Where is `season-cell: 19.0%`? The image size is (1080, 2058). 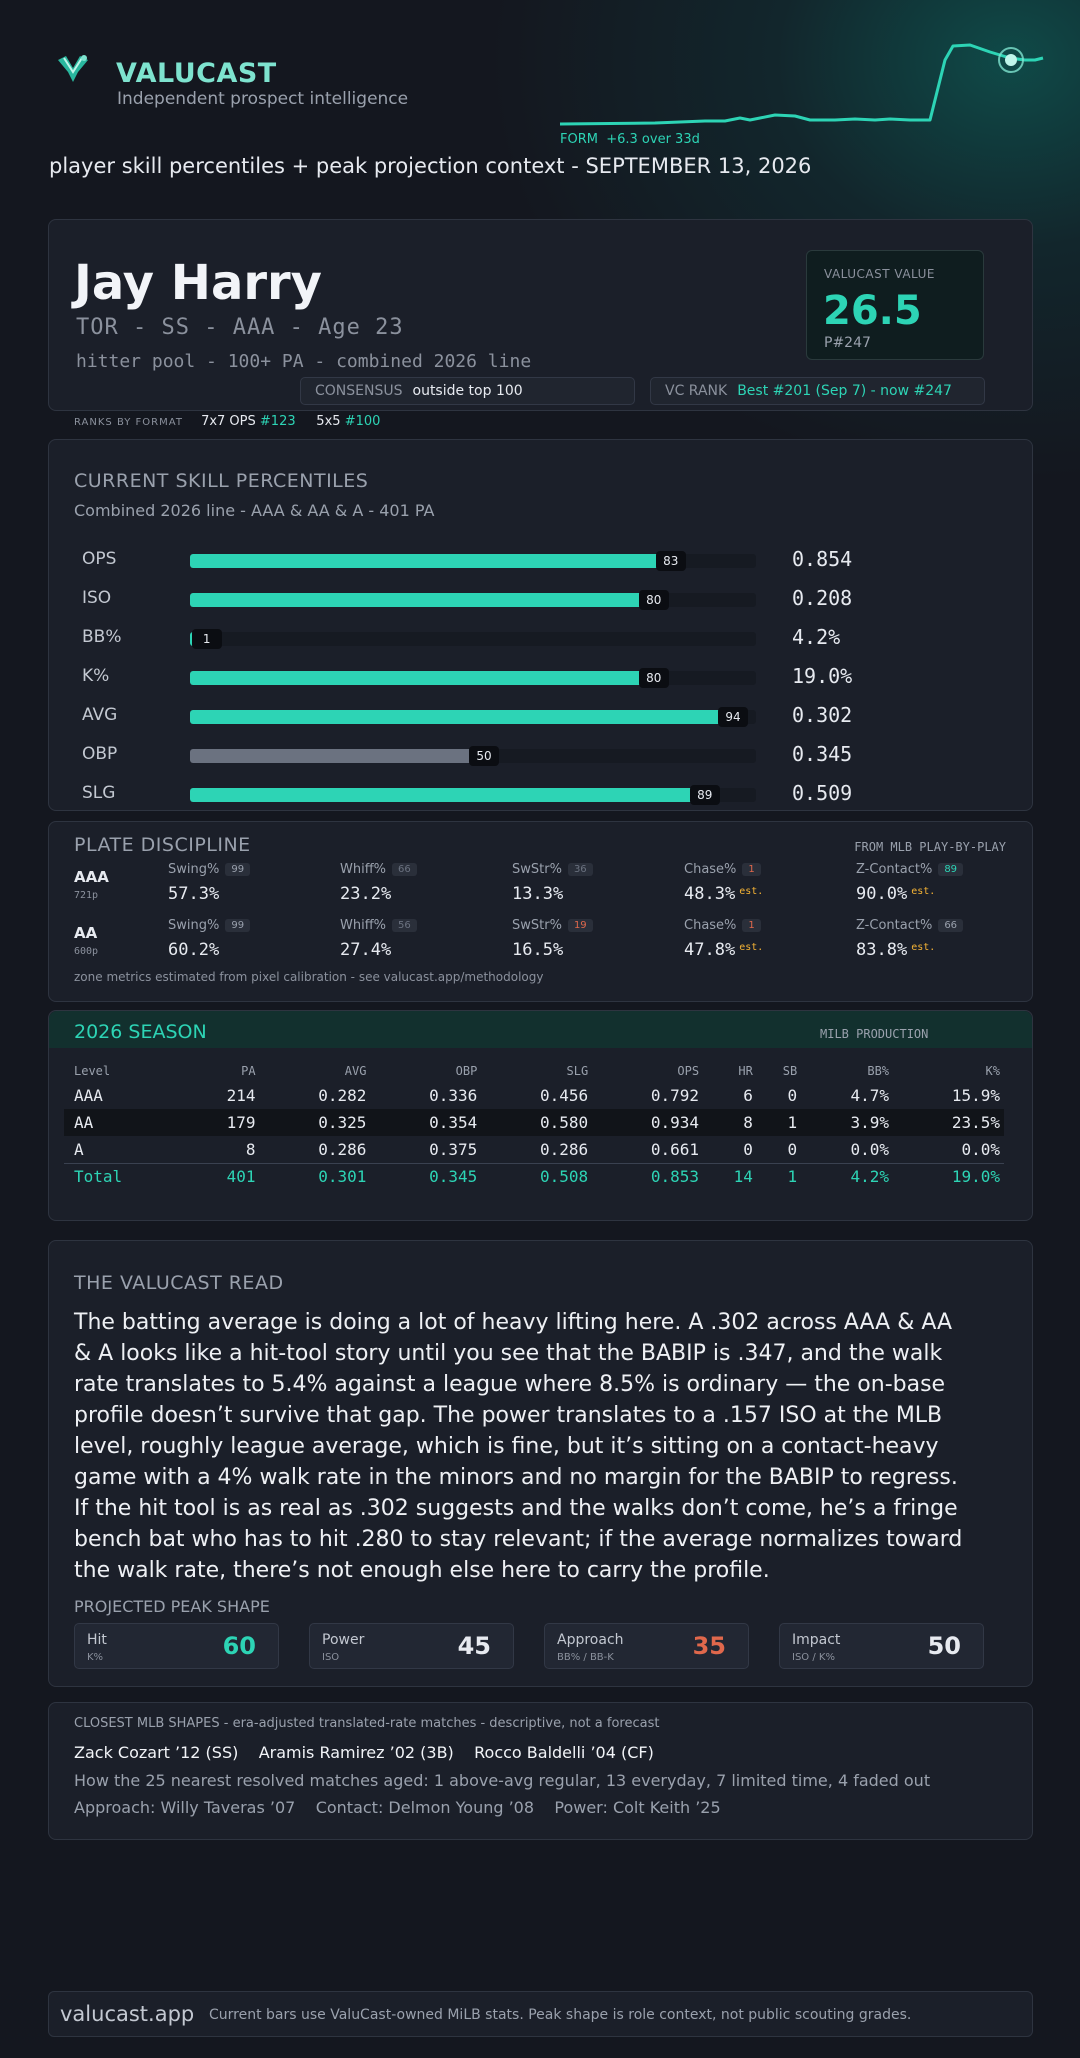 season-cell: 19.0% is located at coordinates (948, 1176).